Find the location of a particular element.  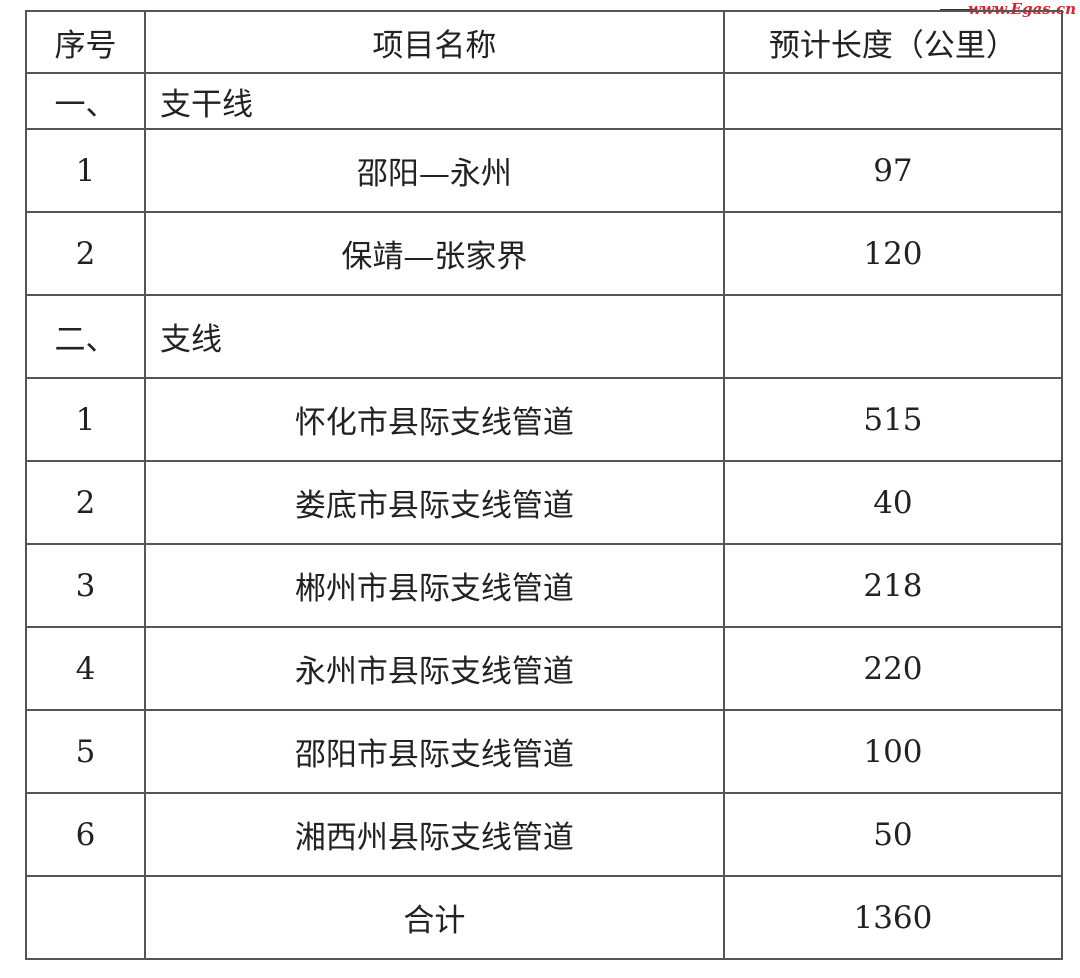

table-row: 1 怀化市县际支线管道 515 is located at coordinates (544, 419).